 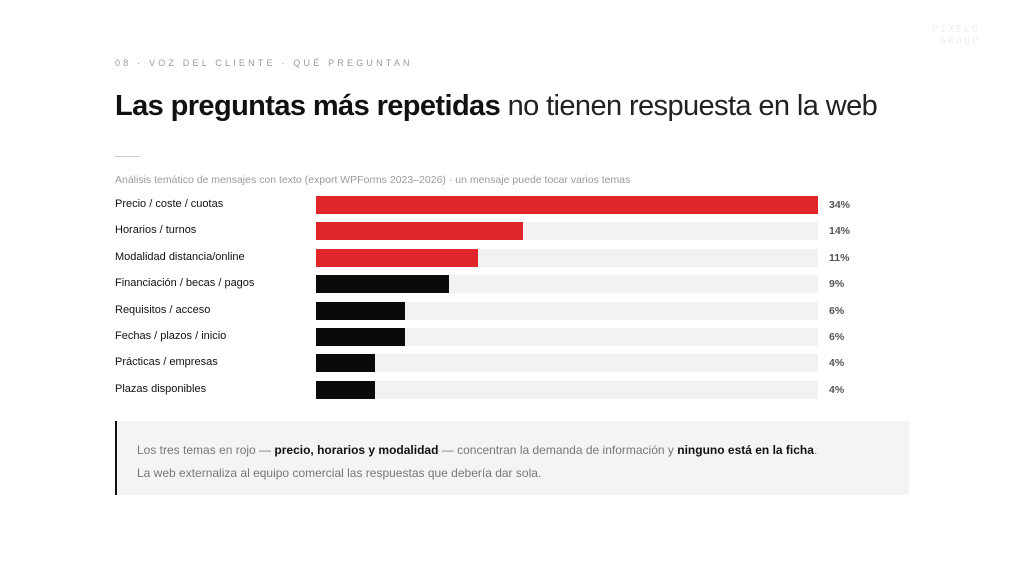 I want to click on callout-emphasis-missing: ninguno está en la ficha, so click(x=745, y=450).